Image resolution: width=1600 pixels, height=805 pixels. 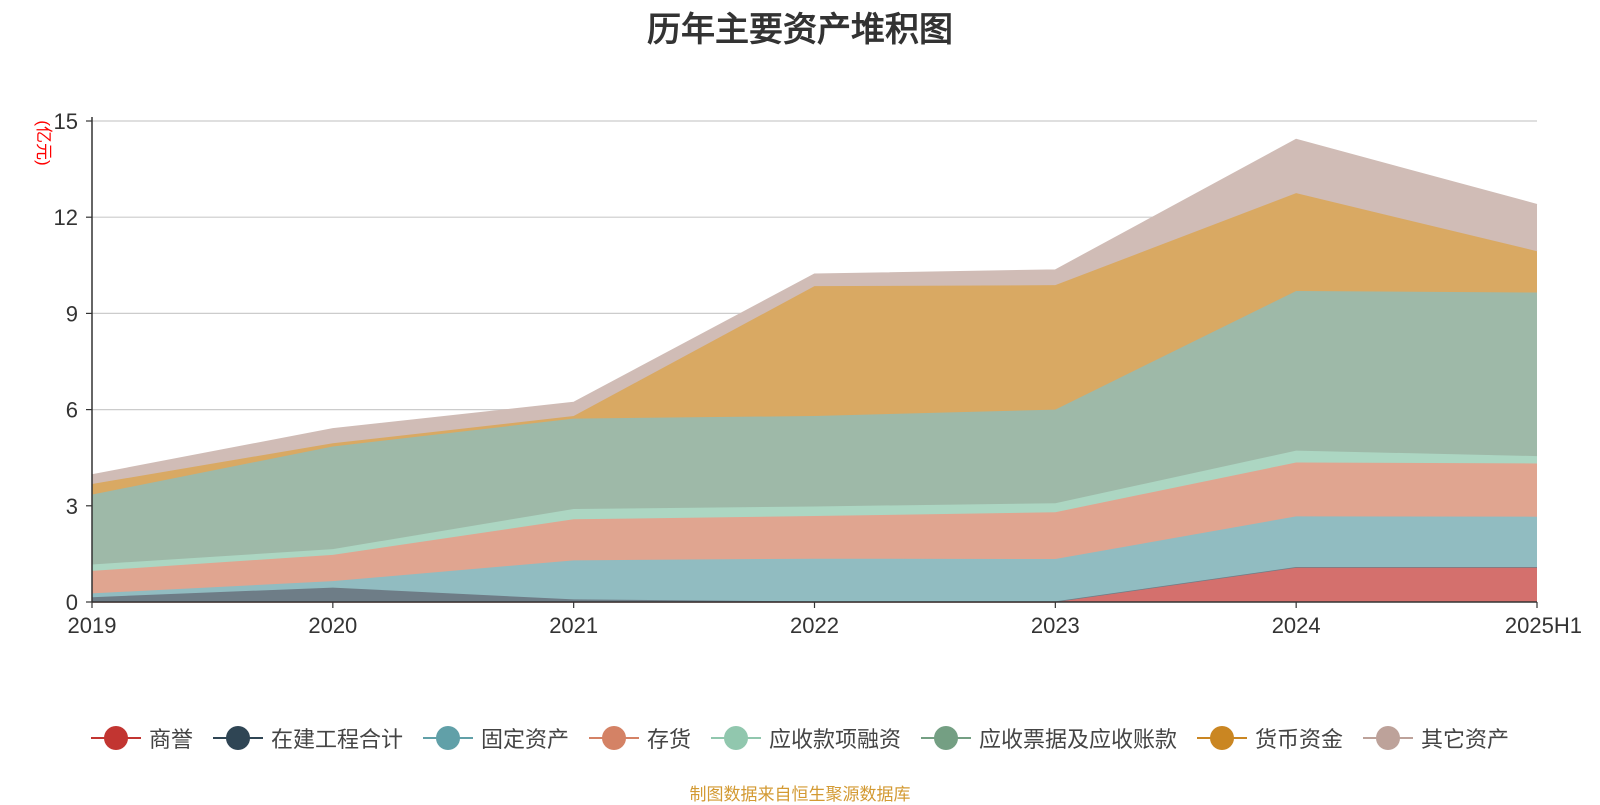 I want to click on legend-label: 应收票据及应收账款, so click(x=1078, y=740).